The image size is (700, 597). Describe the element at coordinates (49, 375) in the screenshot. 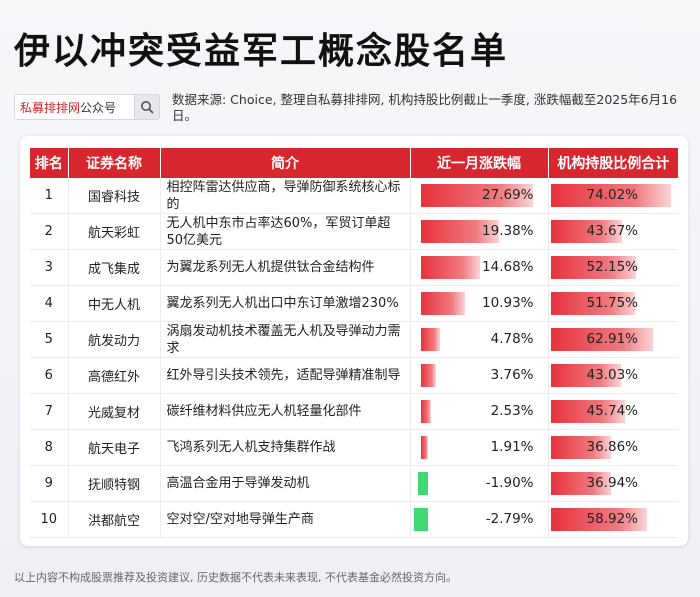

I see `rank-cell: 6` at that location.